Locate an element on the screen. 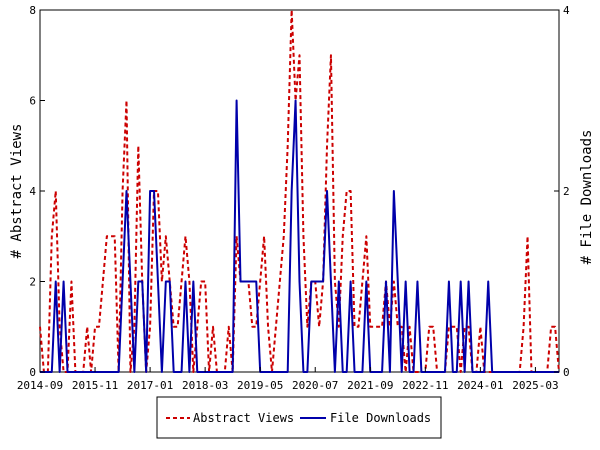  x-tick-label-1: 2015-11 is located at coordinates (95, 385).